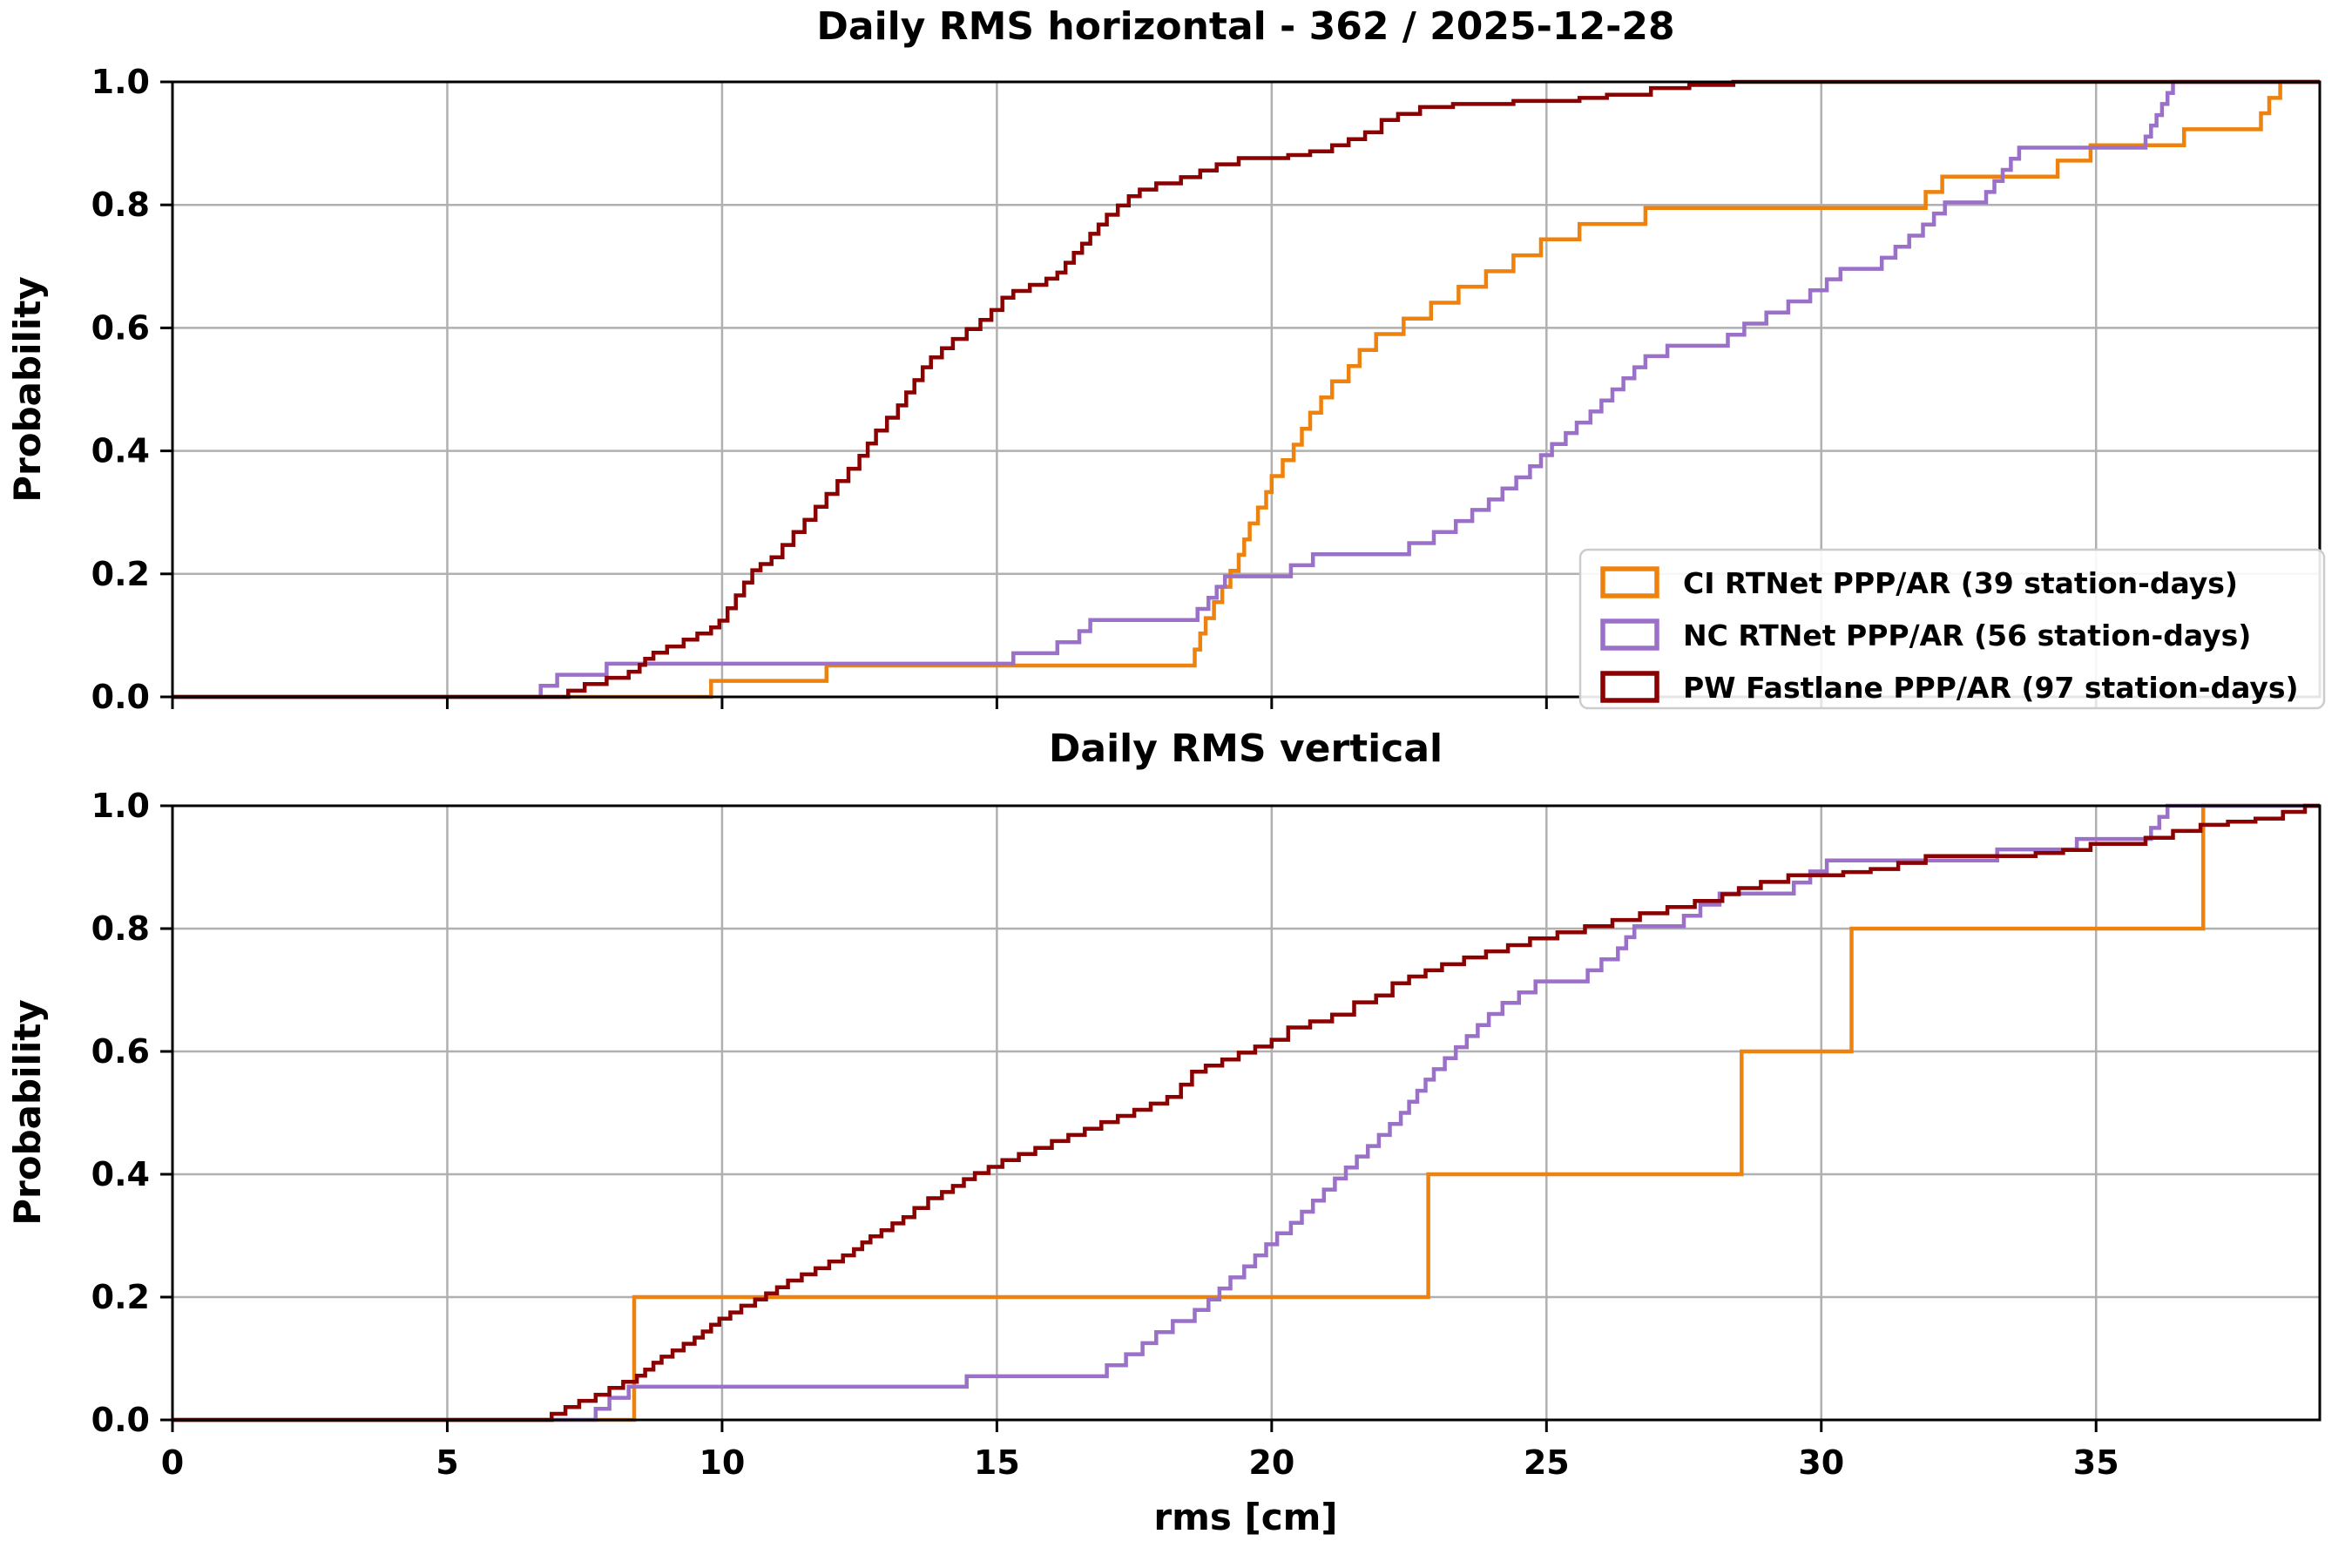 The image size is (2352, 1568). I want to click on x-tick-label: 20, so click(1271, 1462).